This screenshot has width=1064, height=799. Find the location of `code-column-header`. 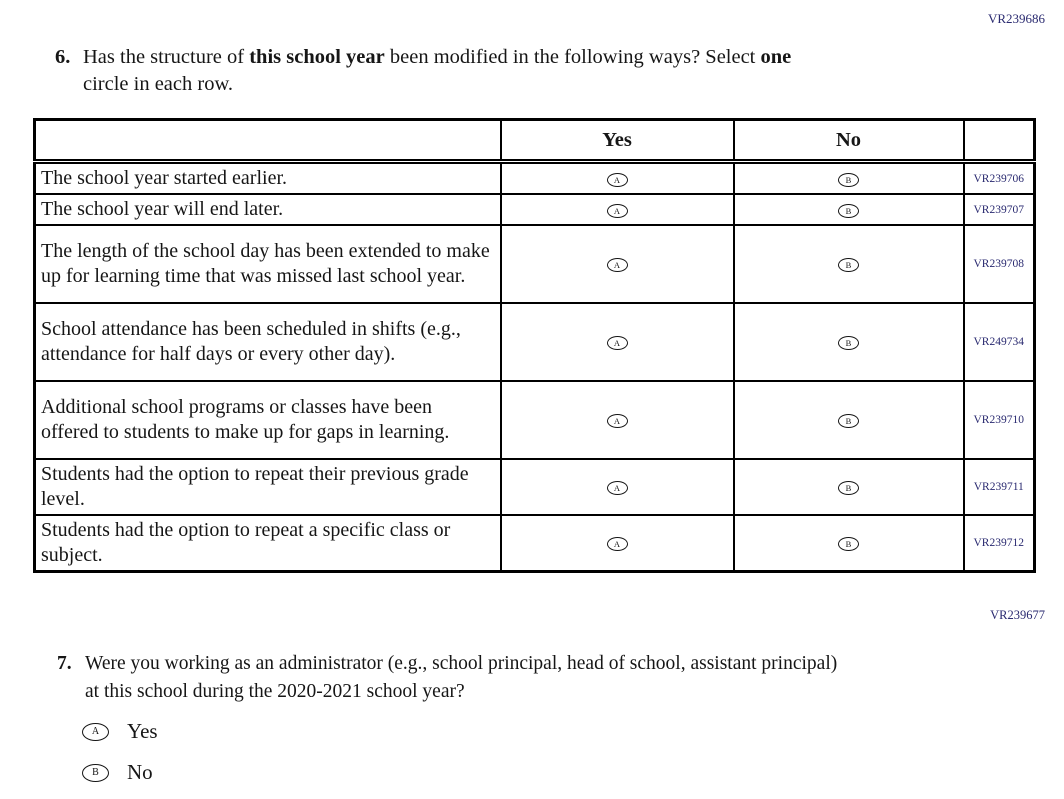

code-column-header is located at coordinates (999, 141).